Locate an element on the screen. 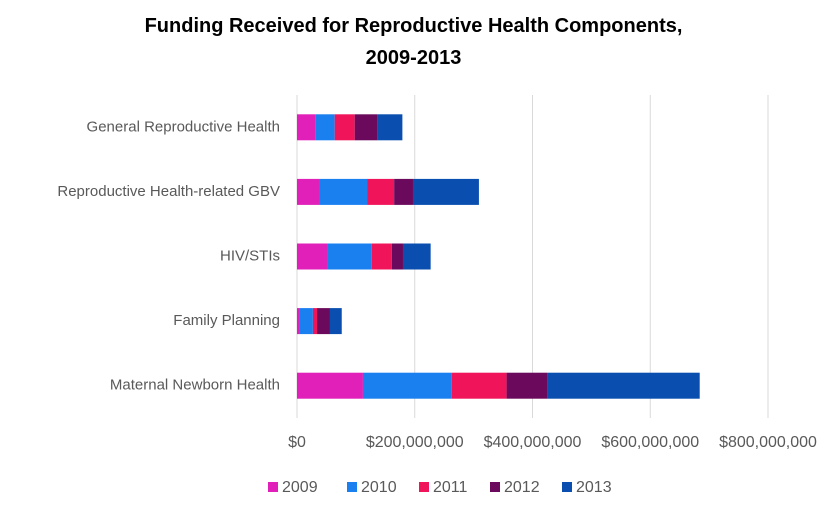 The image size is (827, 514). legend-label: 2012 is located at coordinates (522, 487).